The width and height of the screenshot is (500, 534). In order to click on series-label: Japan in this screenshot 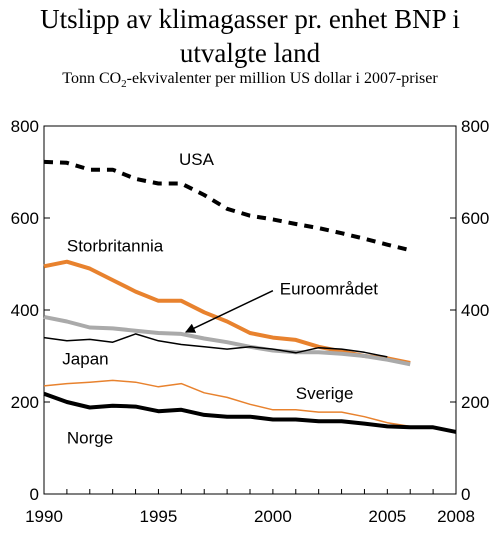, I will do `click(85, 358)`.